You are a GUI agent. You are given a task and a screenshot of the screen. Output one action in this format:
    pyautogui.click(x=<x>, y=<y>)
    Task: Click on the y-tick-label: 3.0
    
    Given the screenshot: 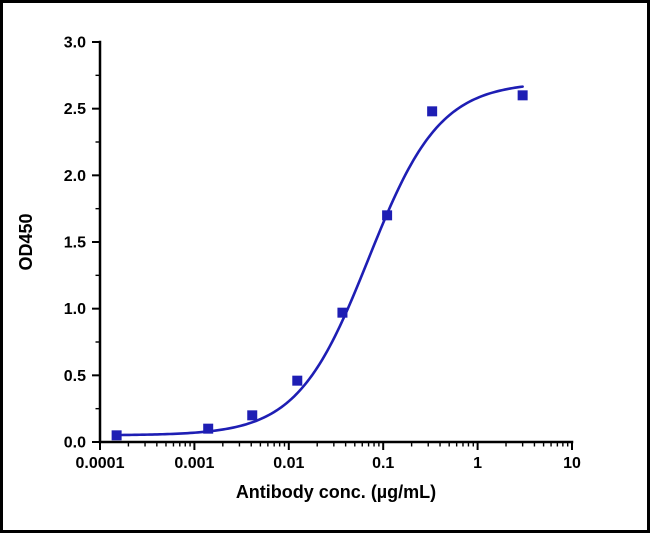 What is the action you would take?
    pyautogui.click(x=75, y=43)
    